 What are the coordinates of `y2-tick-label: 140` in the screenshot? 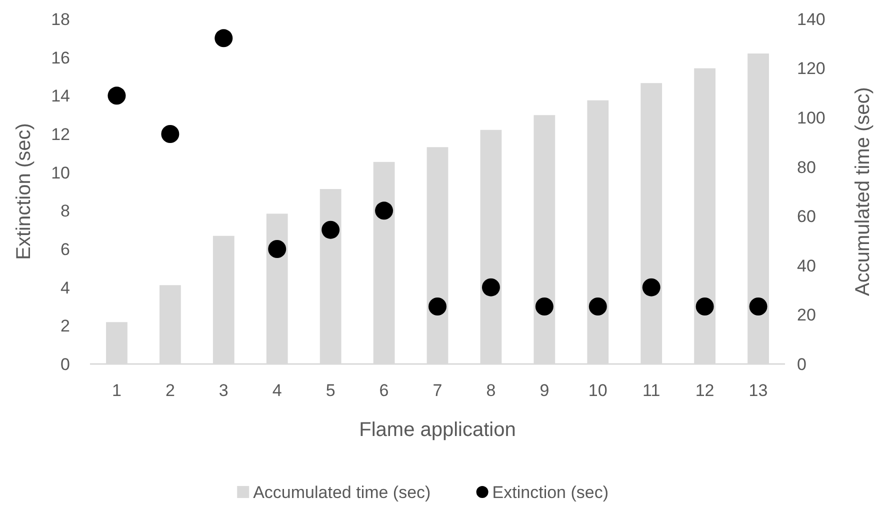 It's located at (811, 19).